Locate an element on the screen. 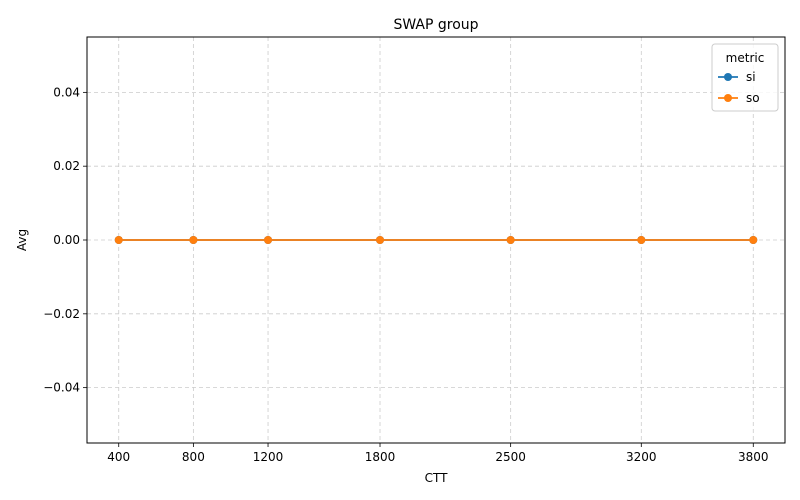 The height and width of the screenshot is (500, 800). chart-title: SWAP group is located at coordinates (435, 25).